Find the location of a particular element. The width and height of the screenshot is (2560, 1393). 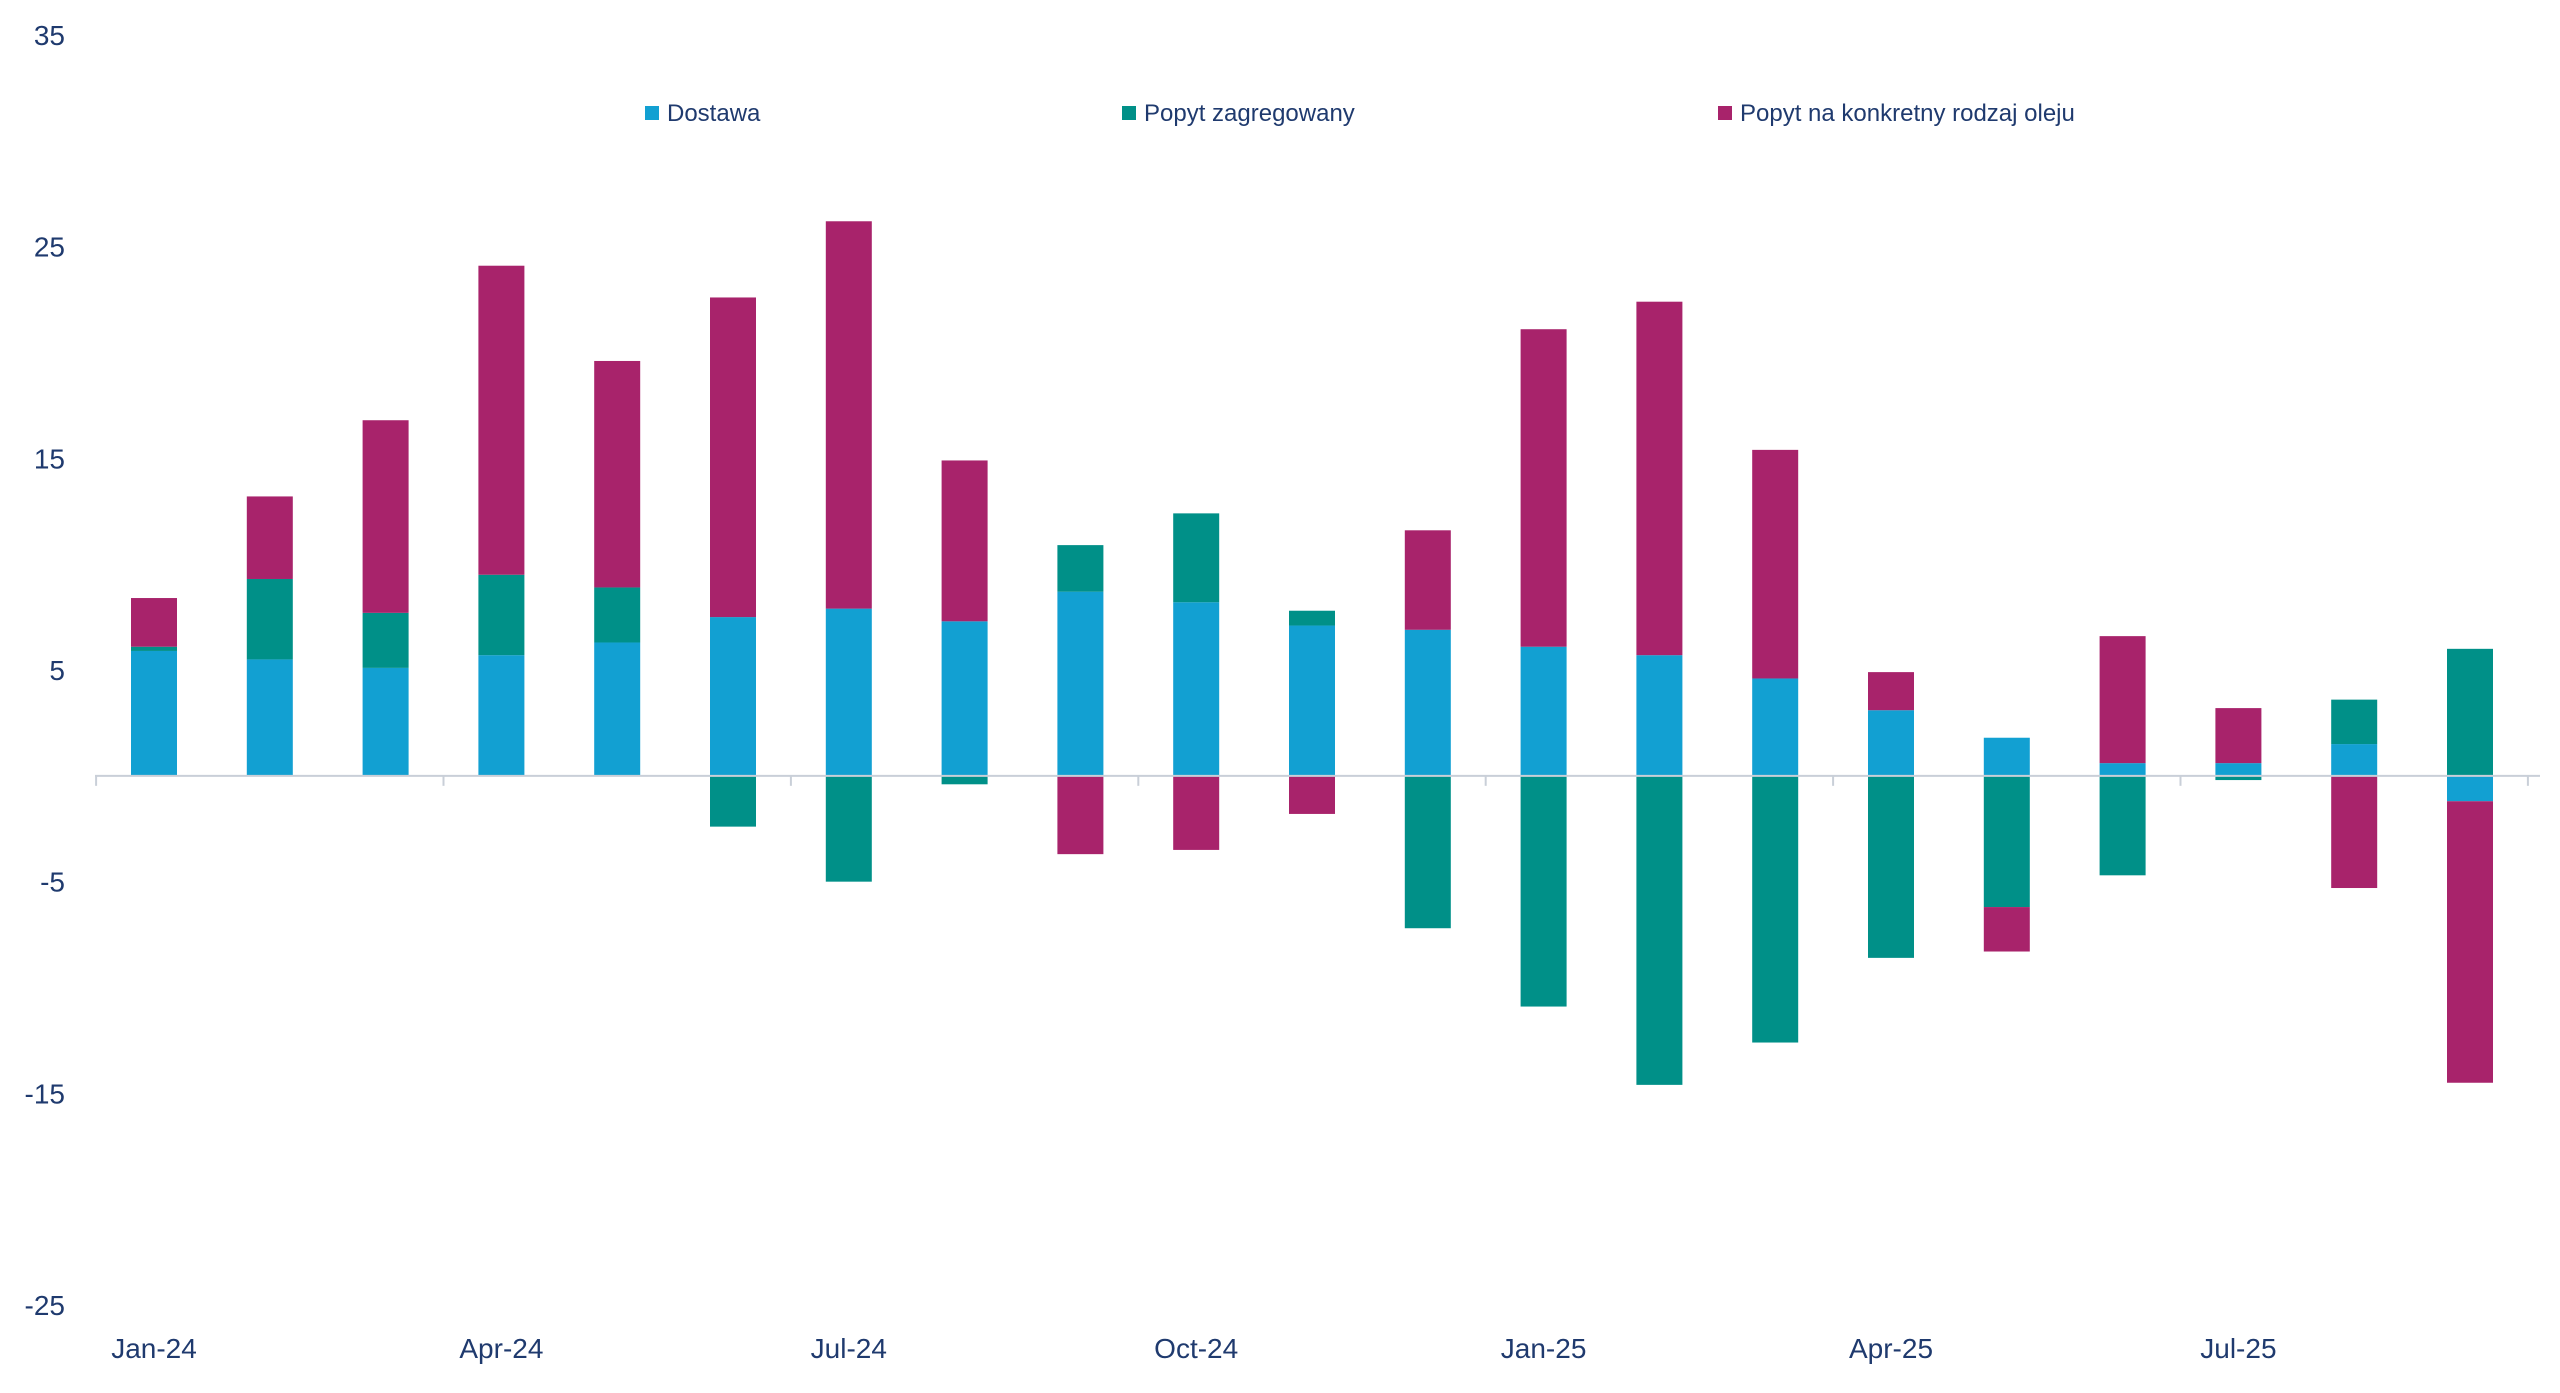

legend-item: Dostawa is located at coordinates (703, 113).